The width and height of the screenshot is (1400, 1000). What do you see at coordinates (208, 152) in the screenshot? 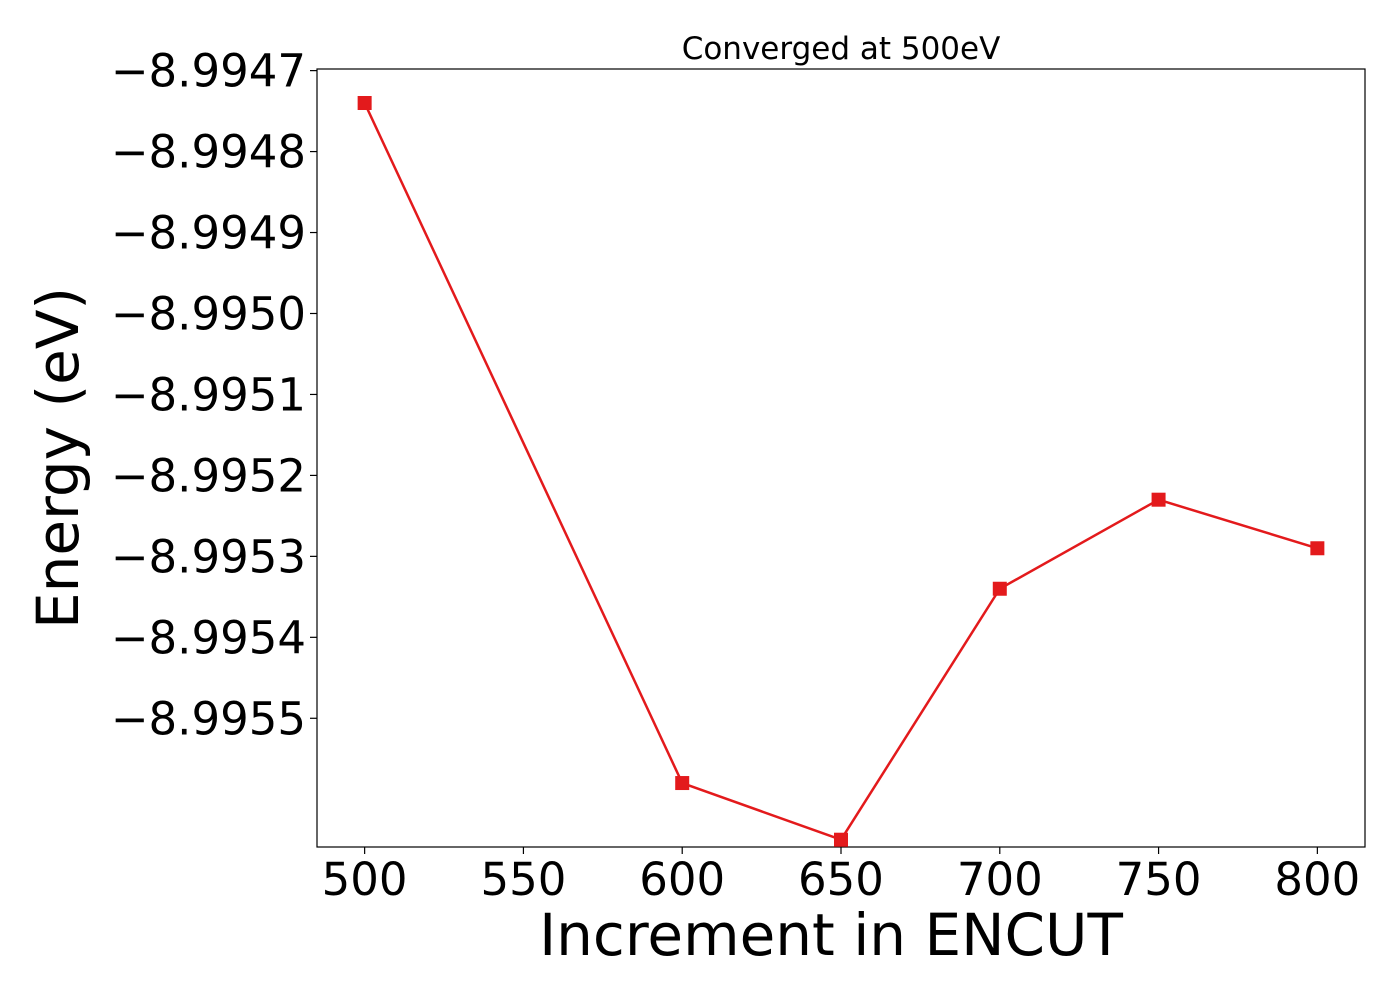
I see `y-tick-label: −8.9948` at bounding box center [208, 152].